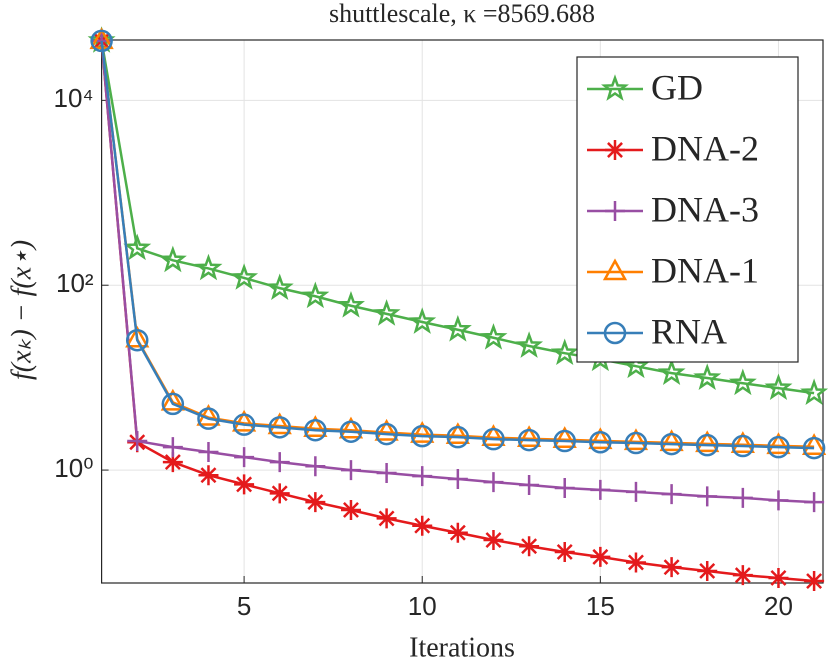  Describe the element at coordinates (705, 148) in the screenshot. I see `legend-label: DNA-2` at that location.